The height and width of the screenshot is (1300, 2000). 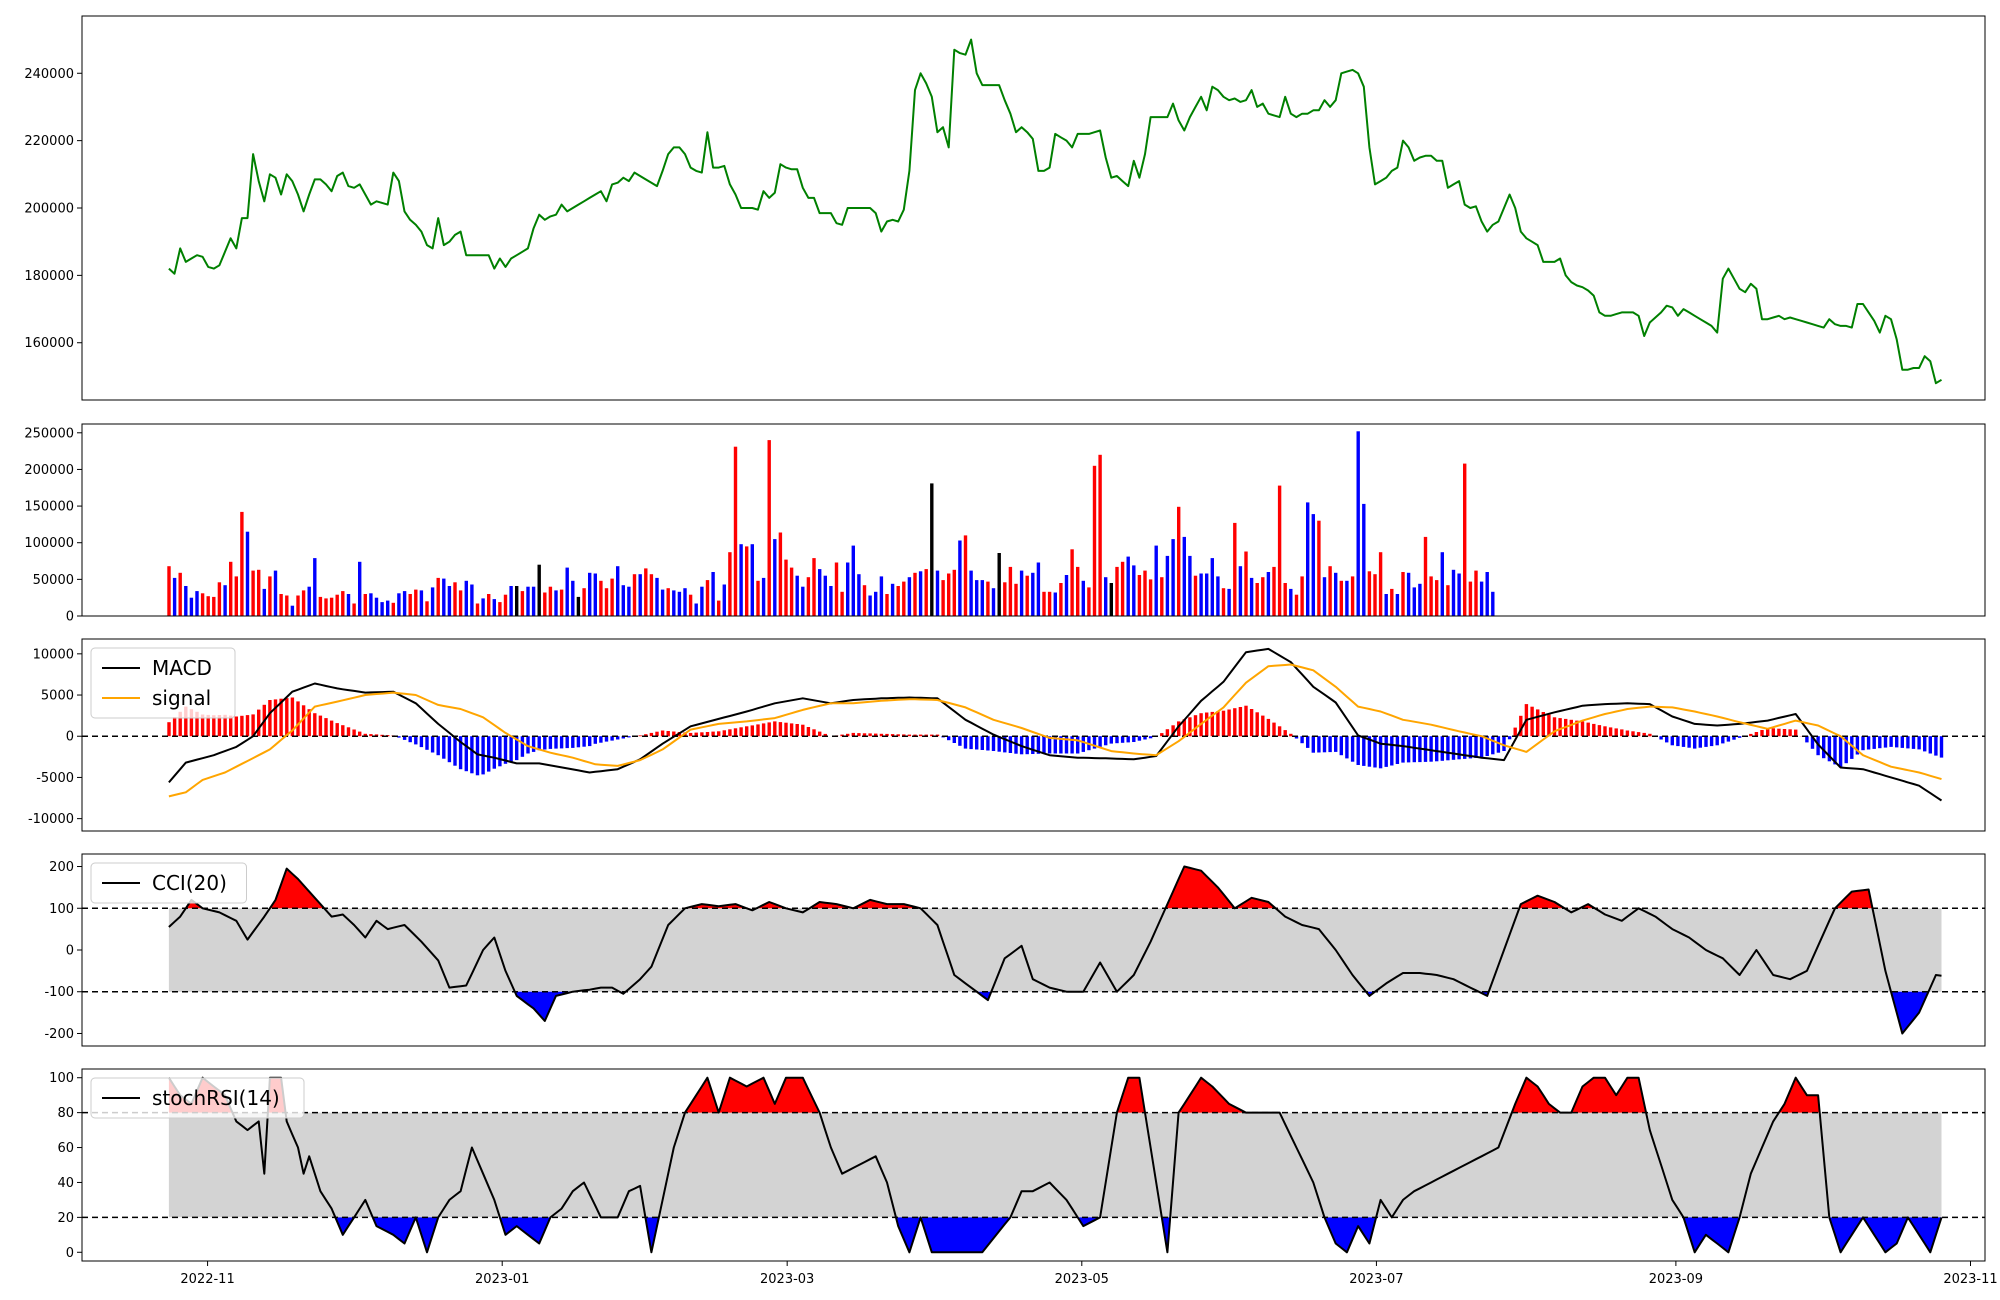 What do you see at coordinates (49, 470) in the screenshot?
I see `volume-ytick-label: 200000` at bounding box center [49, 470].